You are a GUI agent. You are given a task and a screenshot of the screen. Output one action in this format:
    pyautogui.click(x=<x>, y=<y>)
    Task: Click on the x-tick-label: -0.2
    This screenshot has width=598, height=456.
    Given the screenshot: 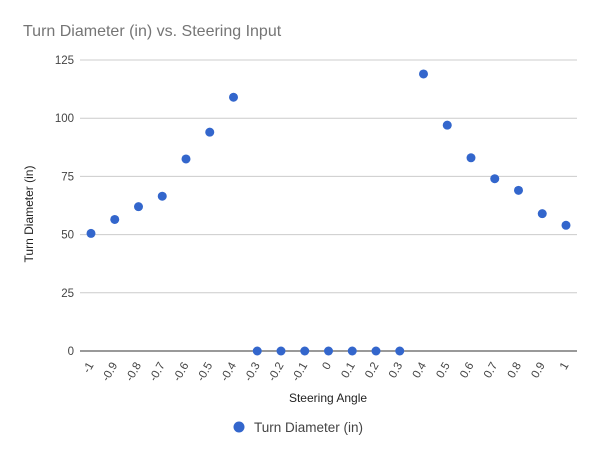 What is the action you would take?
    pyautogui.click(x=276, y=372)
    